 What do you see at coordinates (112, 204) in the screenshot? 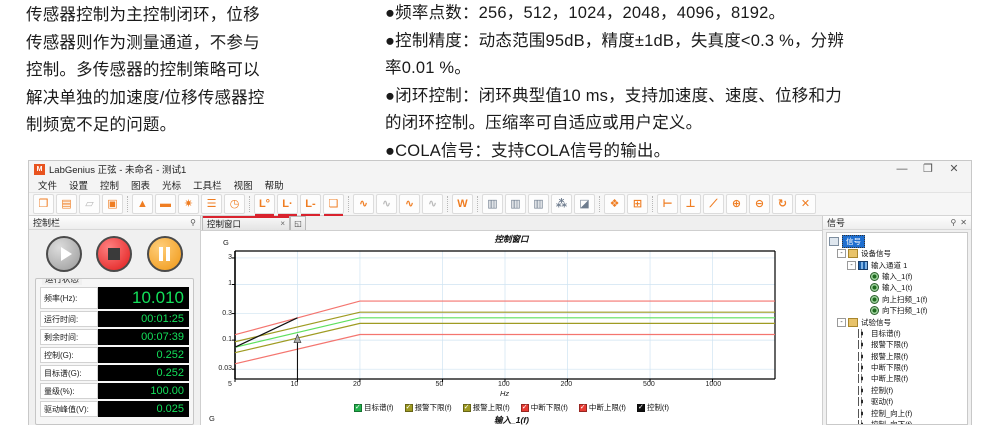
I see `export-icon: ▣` at bounding box center [112, 204].